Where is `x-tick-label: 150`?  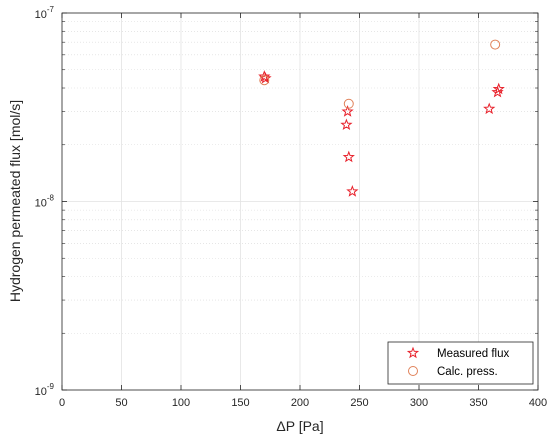
x-tick-label: 150 is located at coordinates (240, 403).